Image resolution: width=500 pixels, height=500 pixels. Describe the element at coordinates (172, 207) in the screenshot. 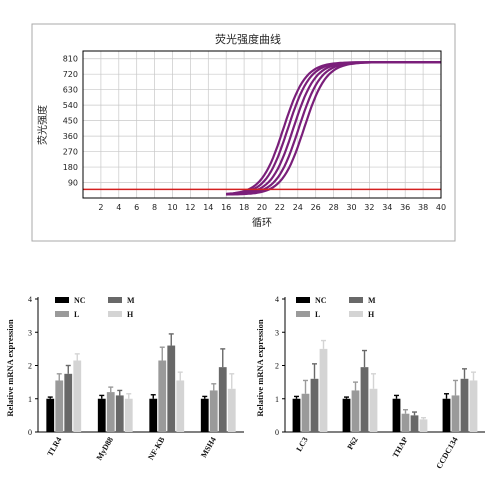

I see `x-tick-label: 10` at that location.